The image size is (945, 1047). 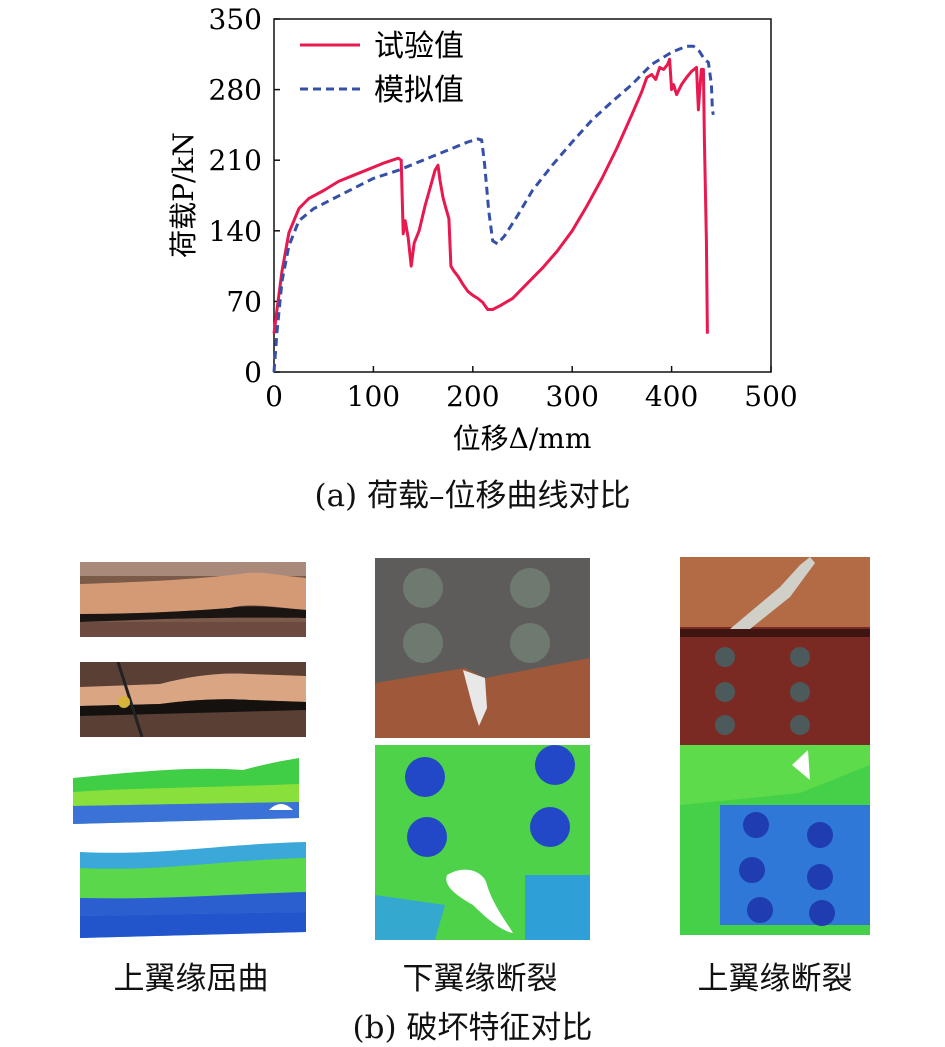 What do you see at coordinates (472, 396) in the screenshot?
I see `x-tick-label: 200` at bounding box center [472, 396].